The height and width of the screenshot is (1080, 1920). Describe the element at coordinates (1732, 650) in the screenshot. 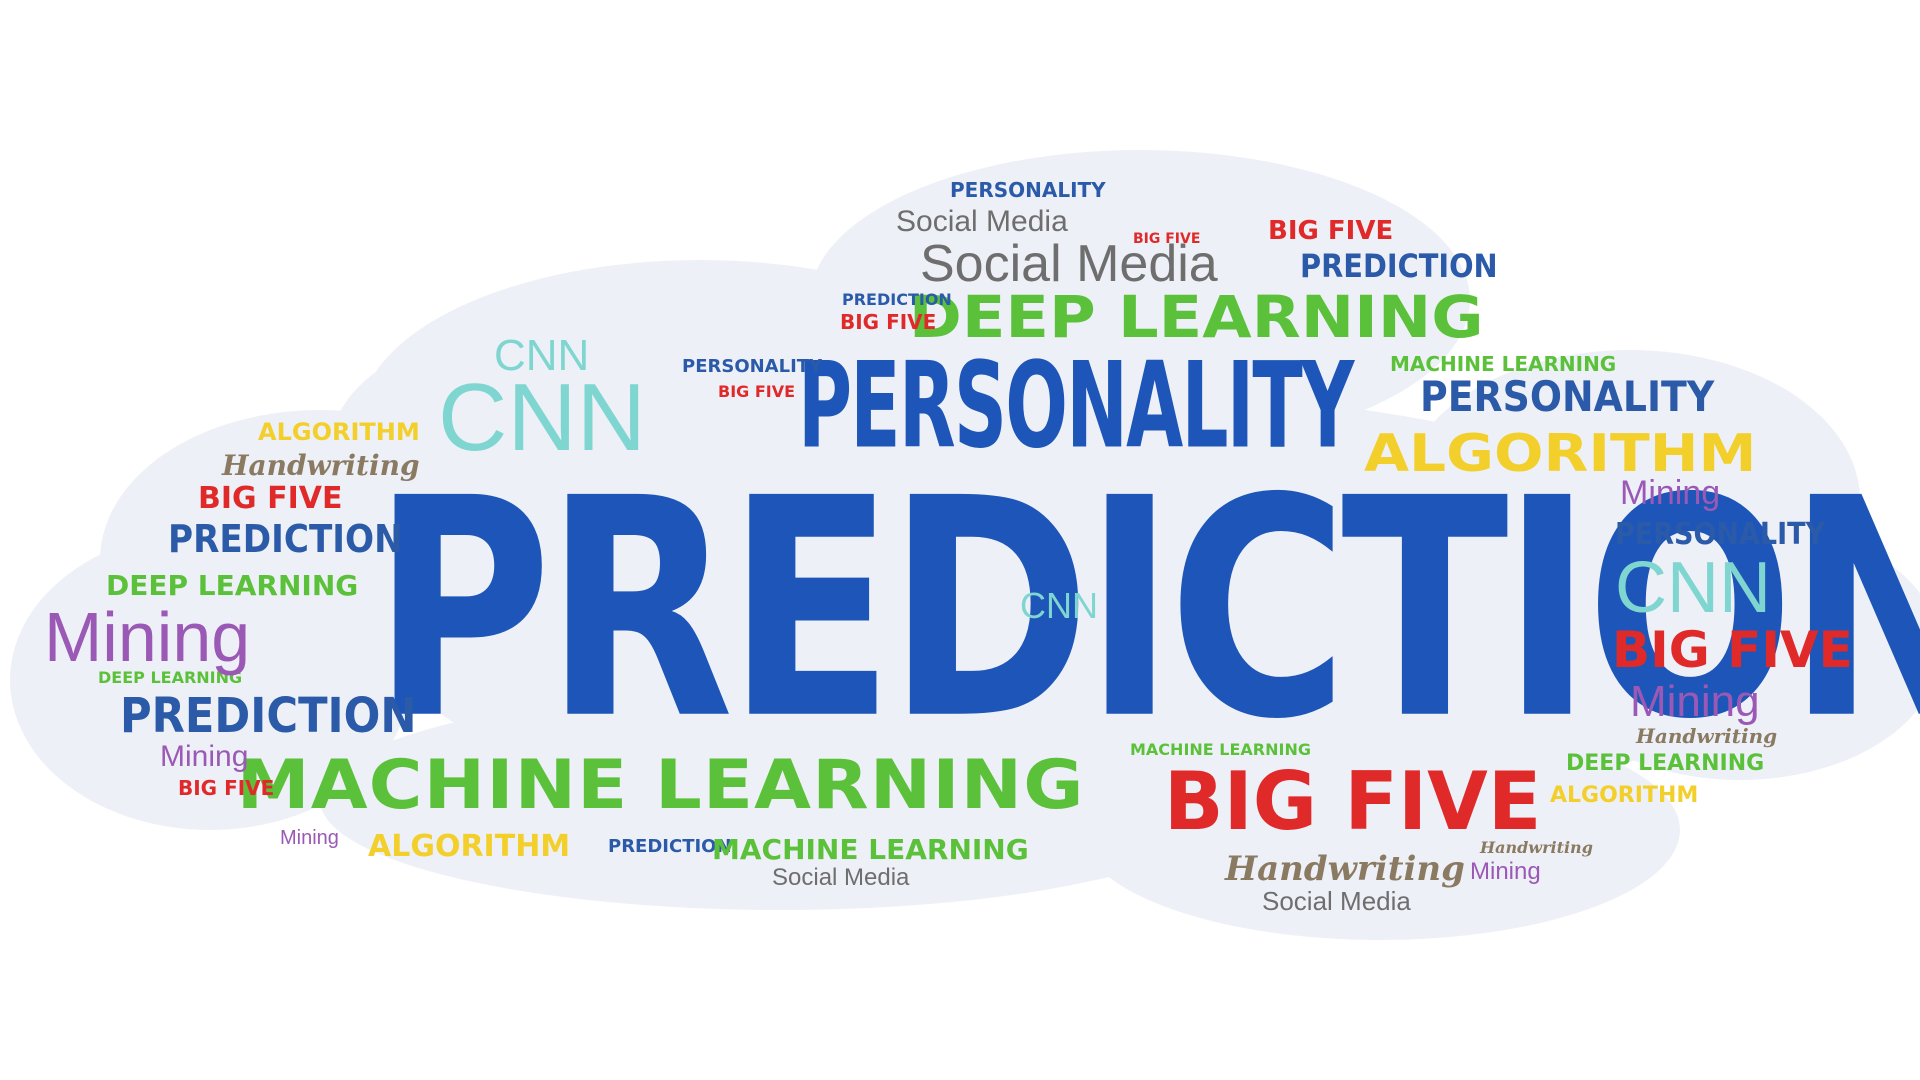

I see `word-big-five-right: BIG FIVE` at that location.